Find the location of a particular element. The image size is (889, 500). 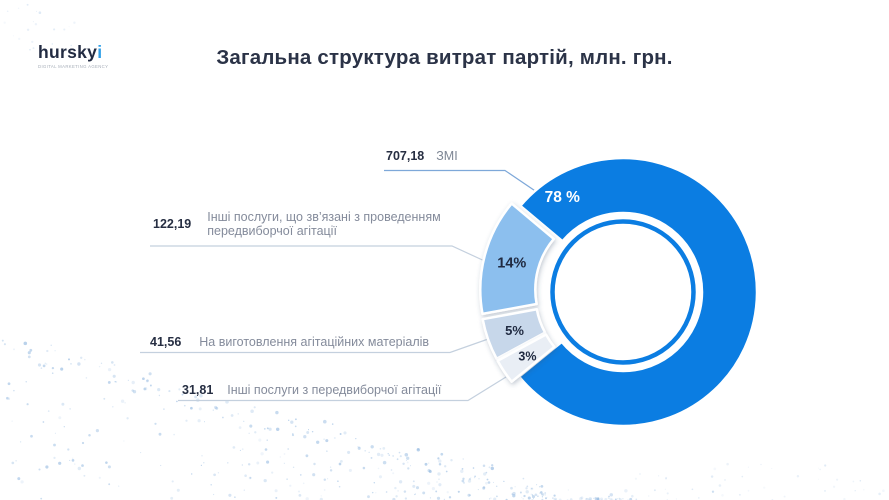

percent-label-1: 14% is located at coordinates (511, 264).